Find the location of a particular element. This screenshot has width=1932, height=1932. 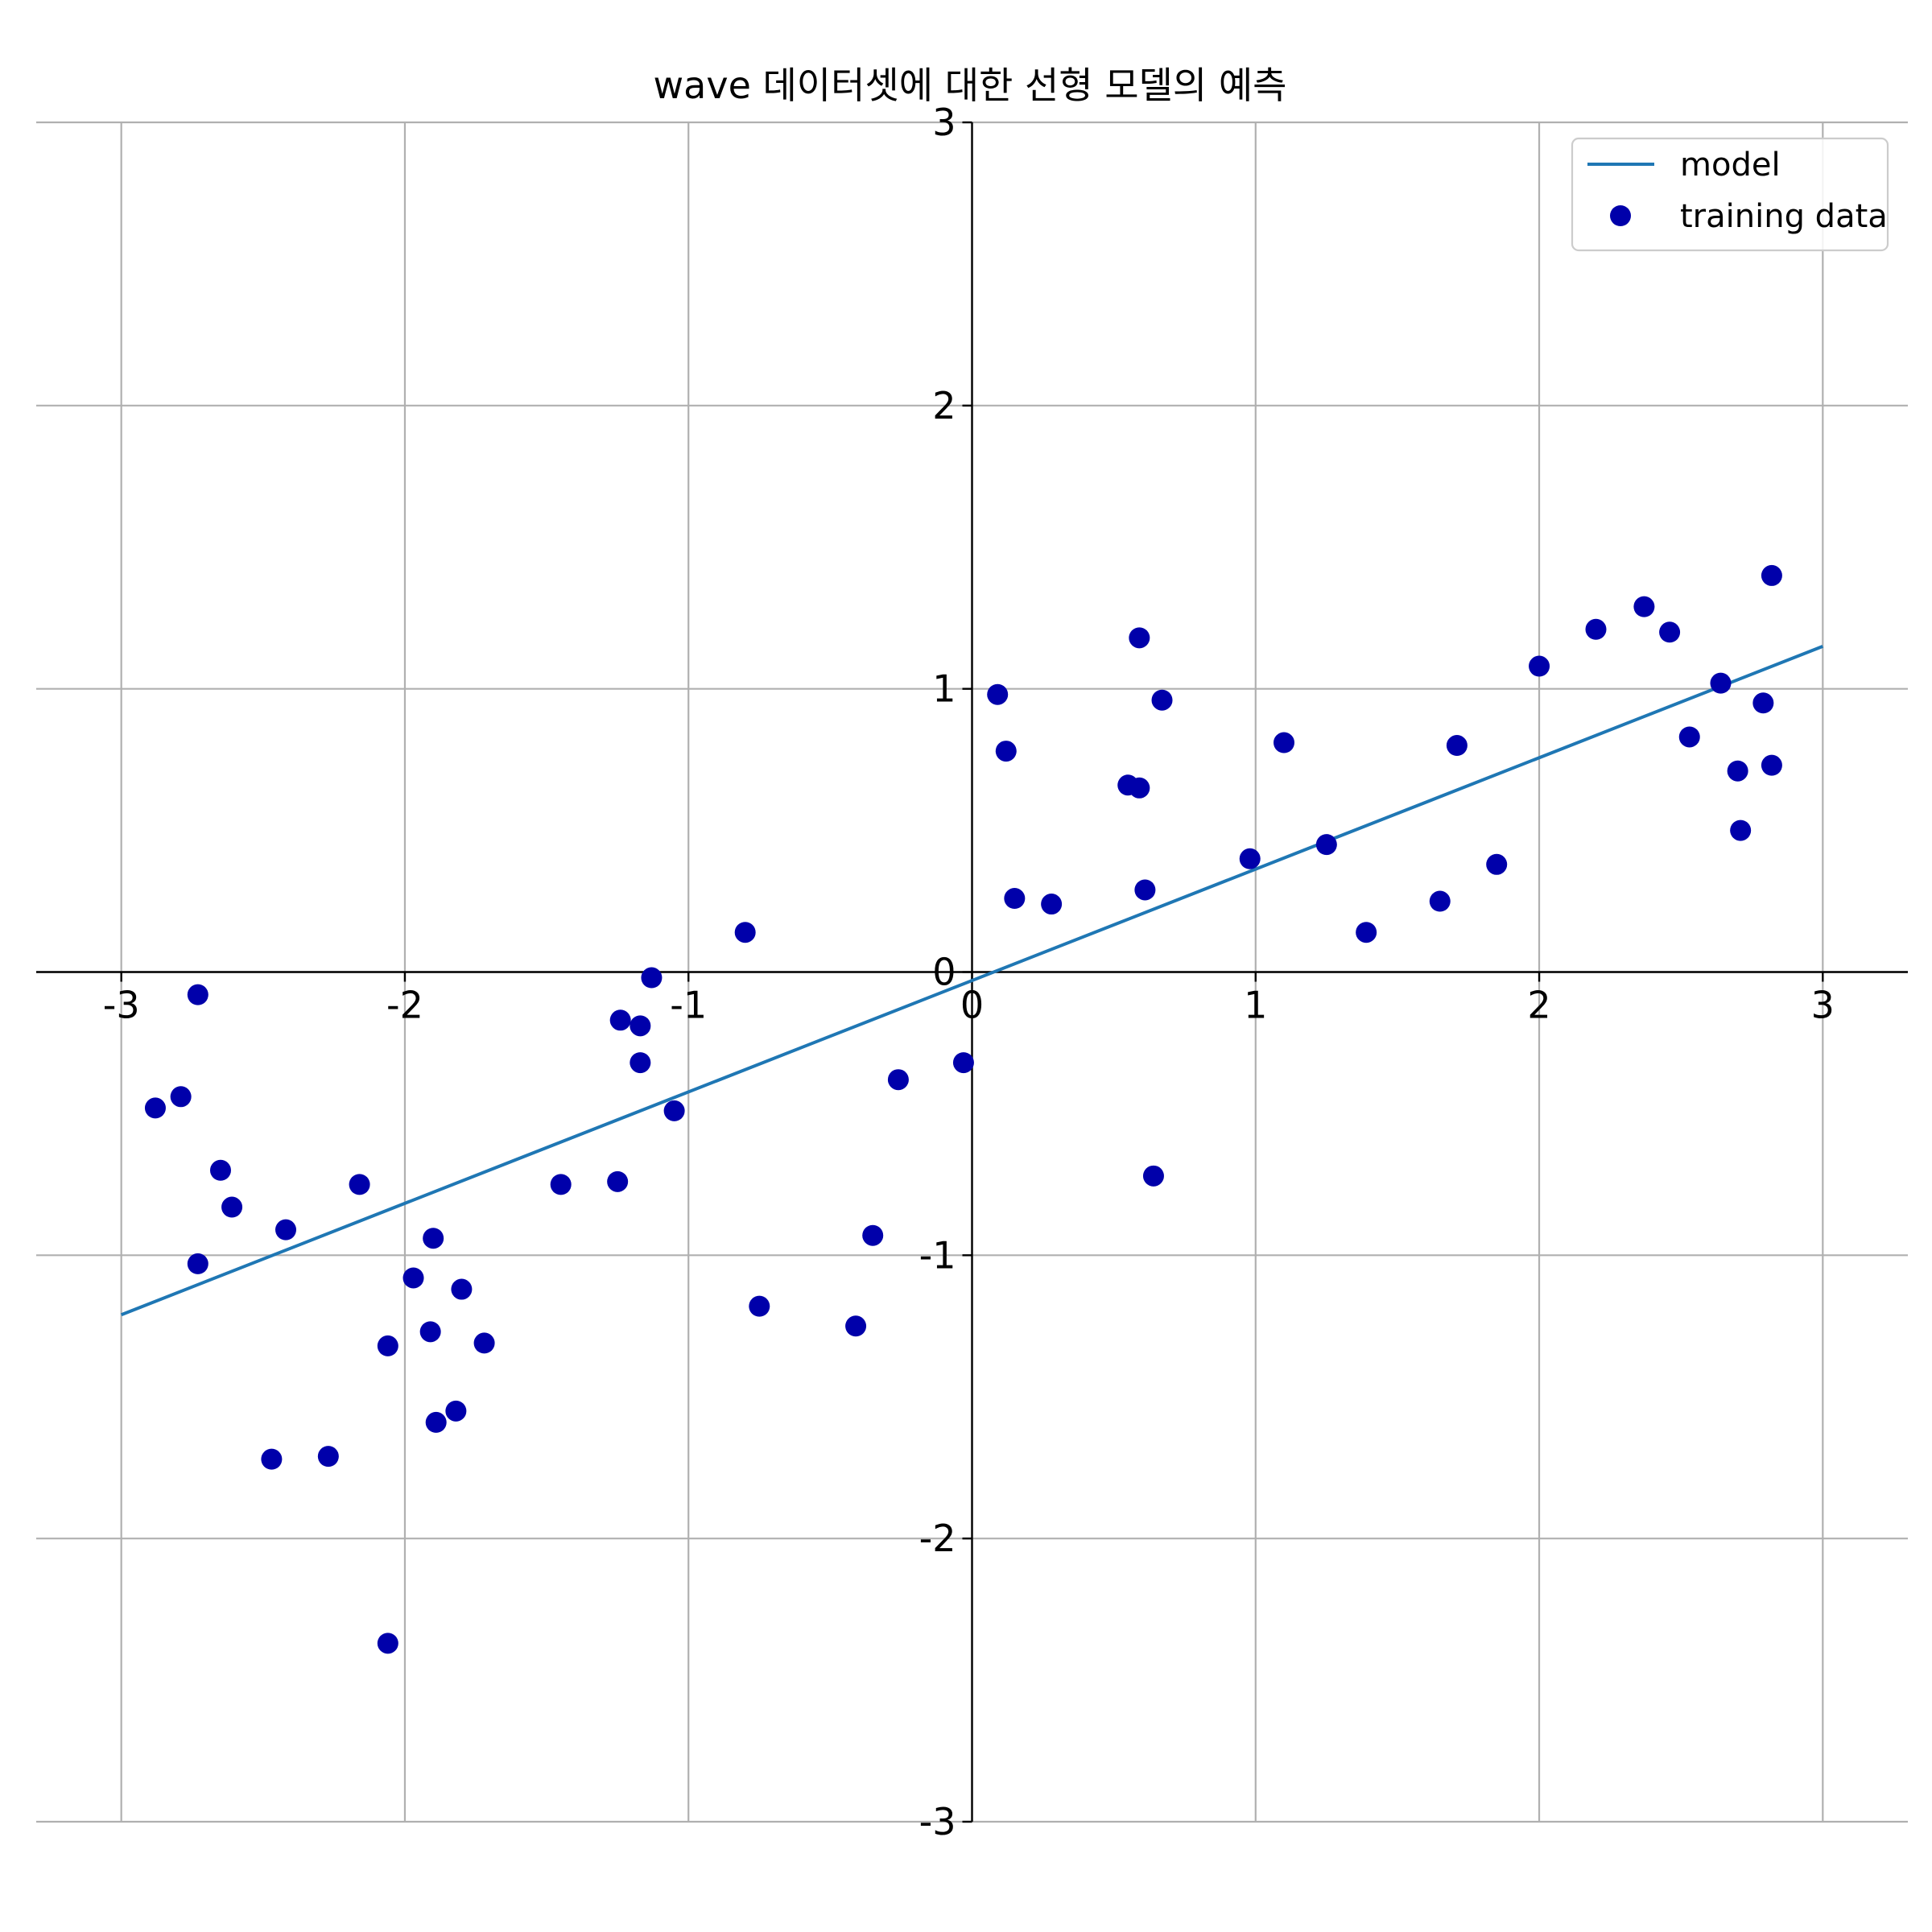

y-tick-label: -2 is located at coordinates (937, 1538).